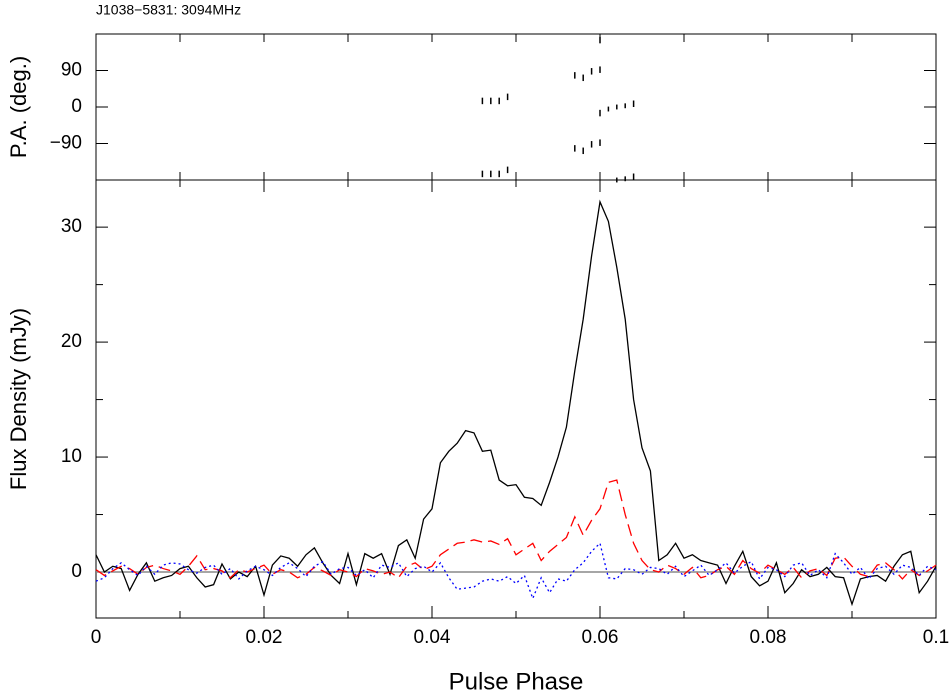  What do you see at coordinates (600, 637) in the screenshot?
I see `x-tick-label: 0.06` at bounding box center [600, 637].